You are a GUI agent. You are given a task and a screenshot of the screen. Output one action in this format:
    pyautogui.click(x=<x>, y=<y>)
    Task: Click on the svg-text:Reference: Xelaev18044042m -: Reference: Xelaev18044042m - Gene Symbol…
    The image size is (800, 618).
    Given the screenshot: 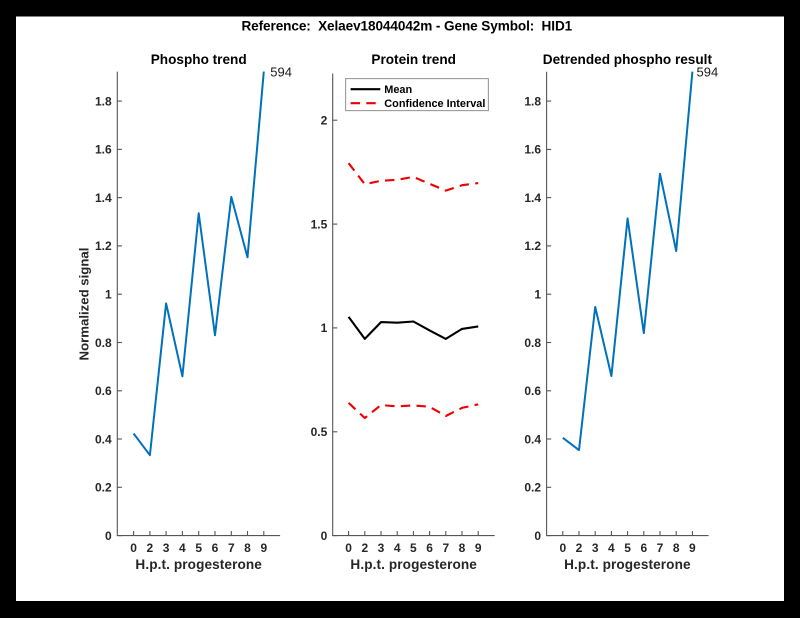 What is the action you would take?
    pyautogui.click(x=406, y=26)
    